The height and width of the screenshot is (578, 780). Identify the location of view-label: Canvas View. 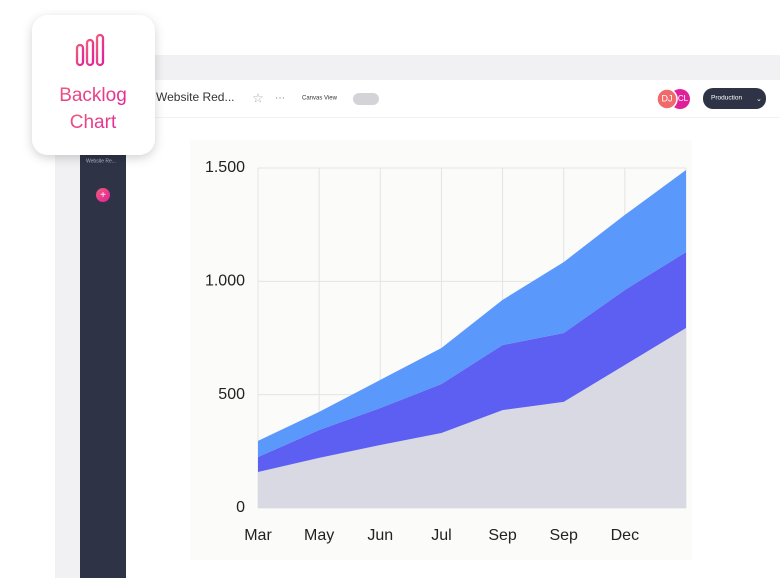
(320, 99).